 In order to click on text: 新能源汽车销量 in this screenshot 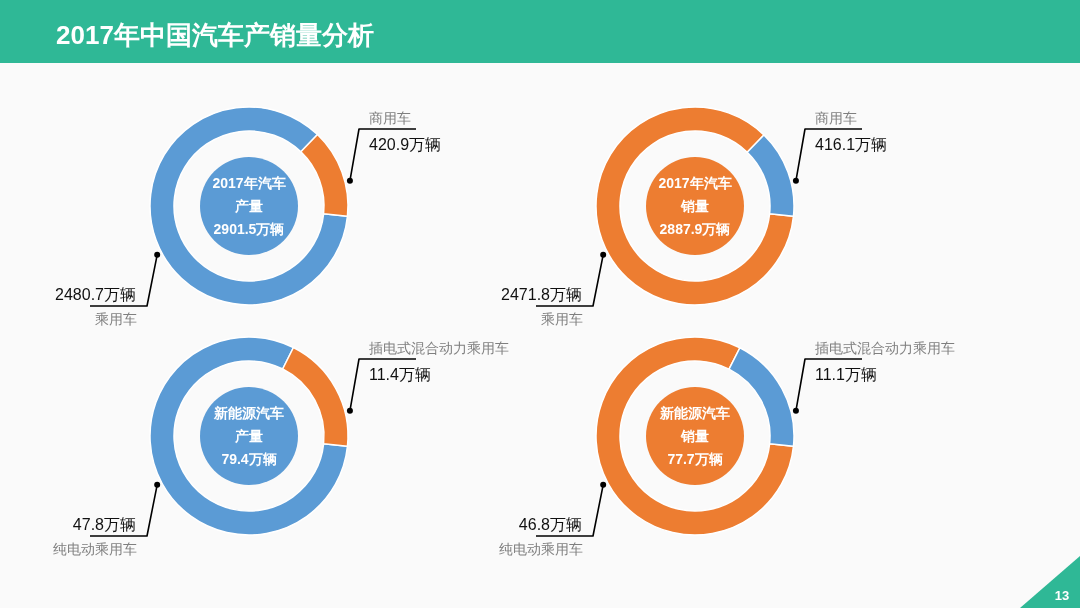, I will do `click(694, 424)`.